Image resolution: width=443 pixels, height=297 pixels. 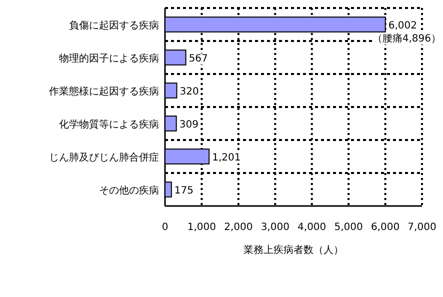 I want to click on data-label: 309, so click(x=188, y=125).